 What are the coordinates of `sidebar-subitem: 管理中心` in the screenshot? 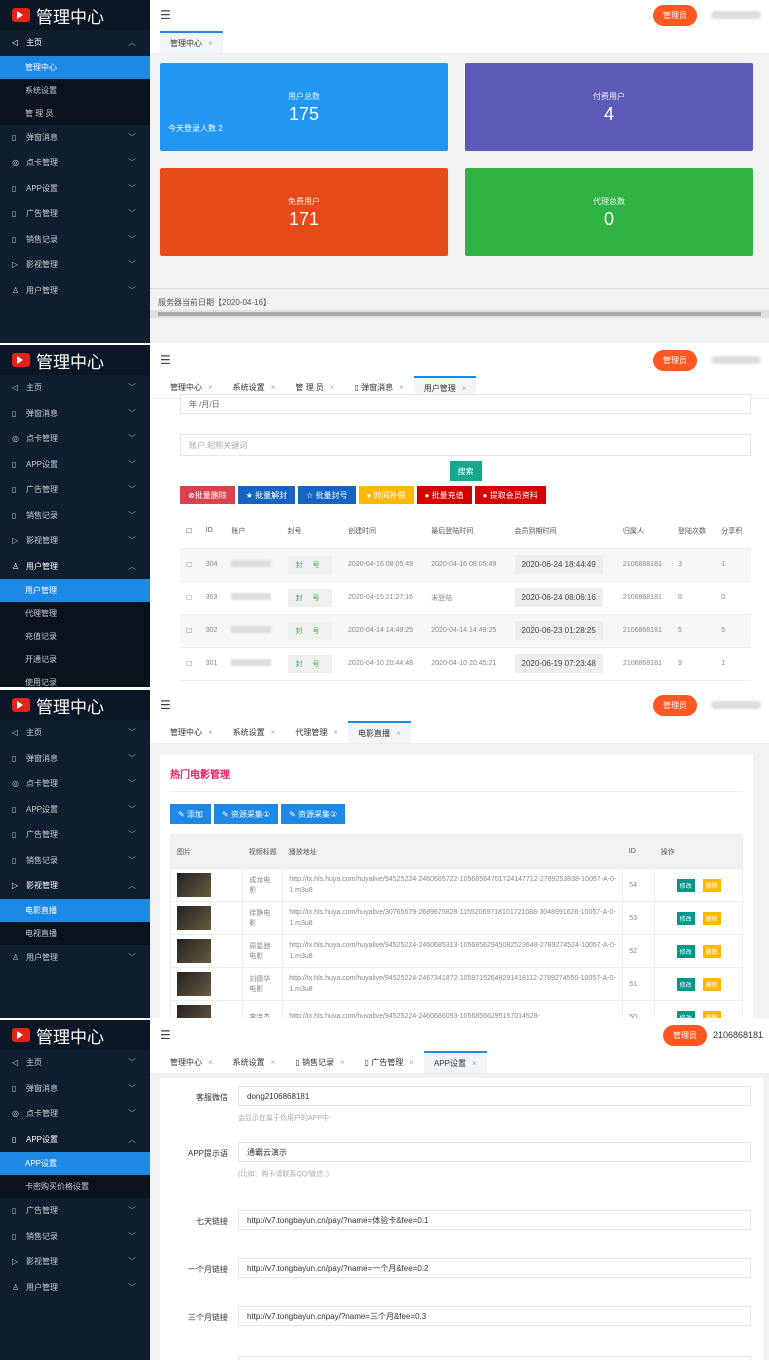 It's located at (75, 67).